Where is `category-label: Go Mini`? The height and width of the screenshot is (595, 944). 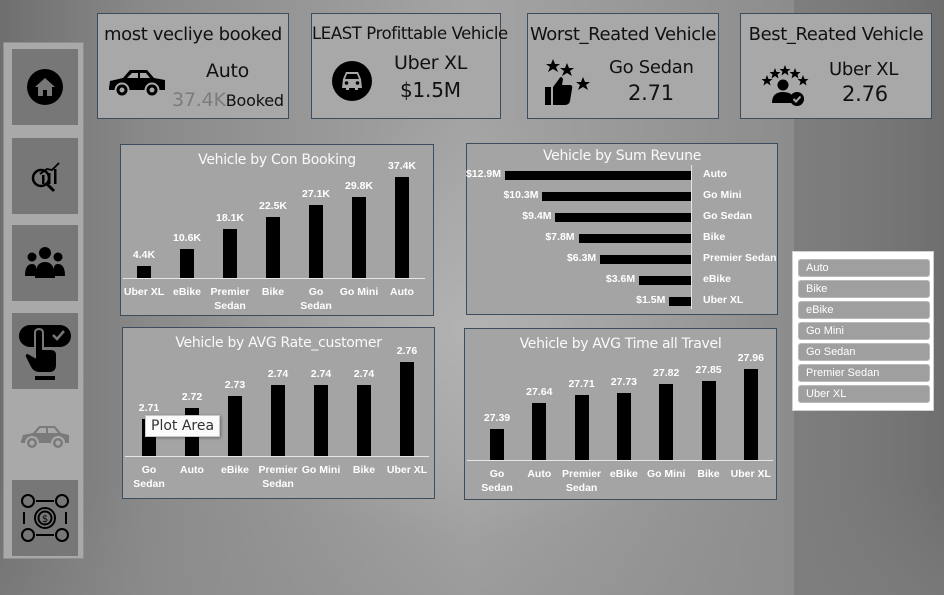 category-label: Go Mini is located at coordinates (321, 470).